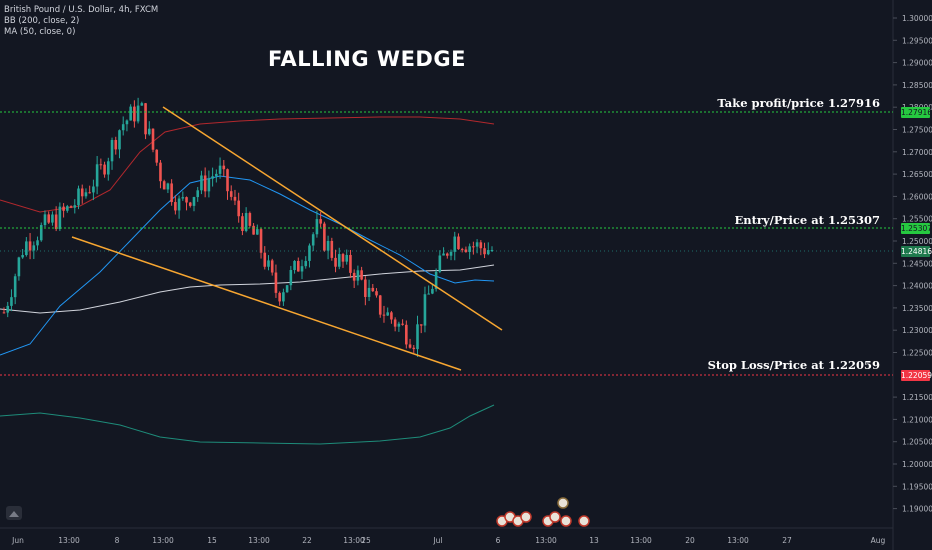 The height and width of the screenshot is (550, 932). I want to click on time-tick-label: 15, so click(212, 540).